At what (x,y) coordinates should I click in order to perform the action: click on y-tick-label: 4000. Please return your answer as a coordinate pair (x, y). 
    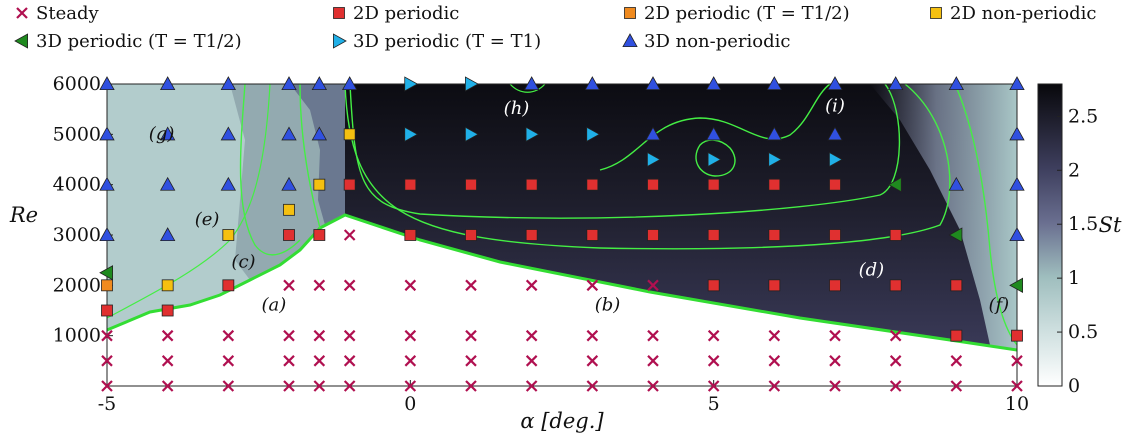
    Looking at the image, I should click on (77, 185).